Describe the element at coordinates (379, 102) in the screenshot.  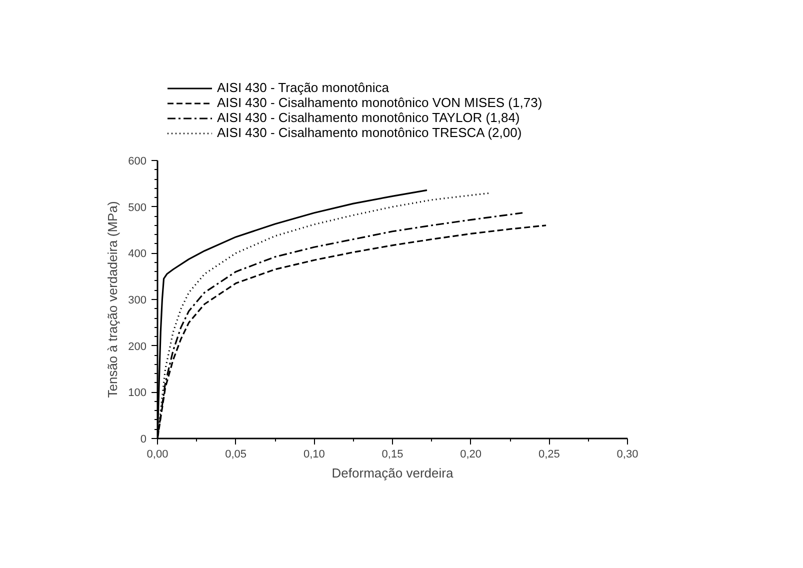
I see `legend-label: AISI 430 - Cisalhamento monotônico VON MISES (1,73)` at that location.